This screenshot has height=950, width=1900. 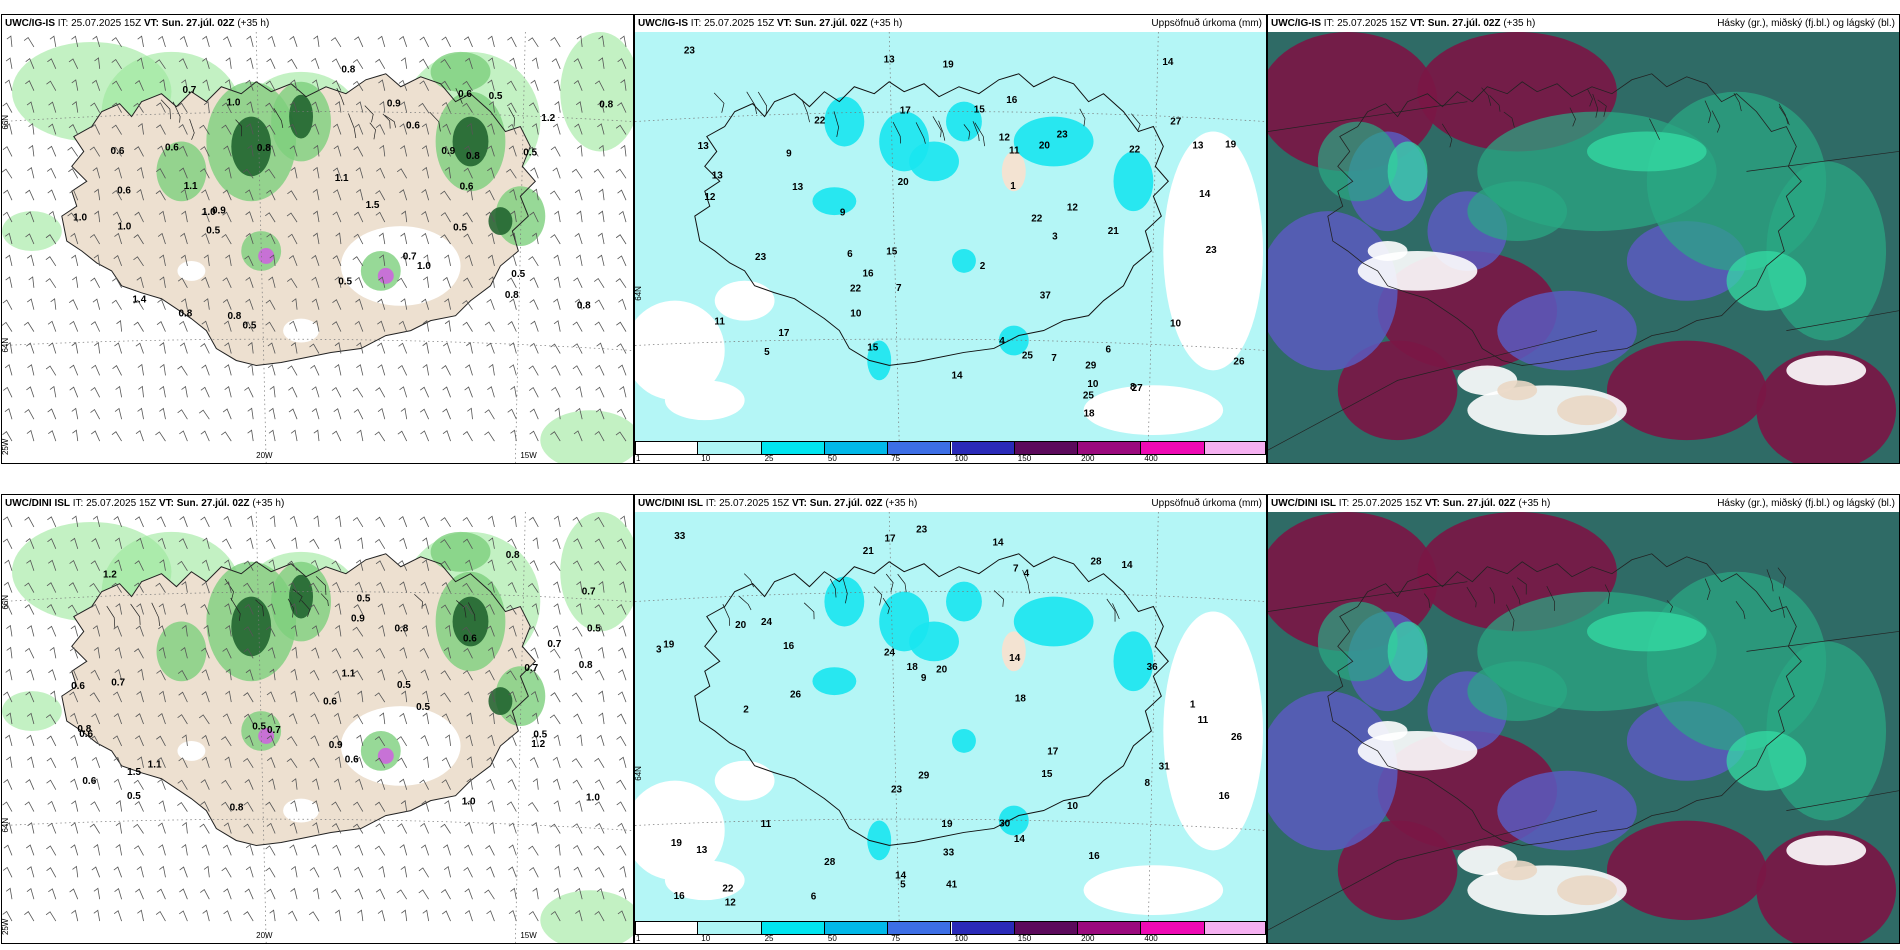 What do you see at coordinates (467, 186) in the screenshot?
I see `wind-value-label: 0.6` at bounding box center [467, 186].